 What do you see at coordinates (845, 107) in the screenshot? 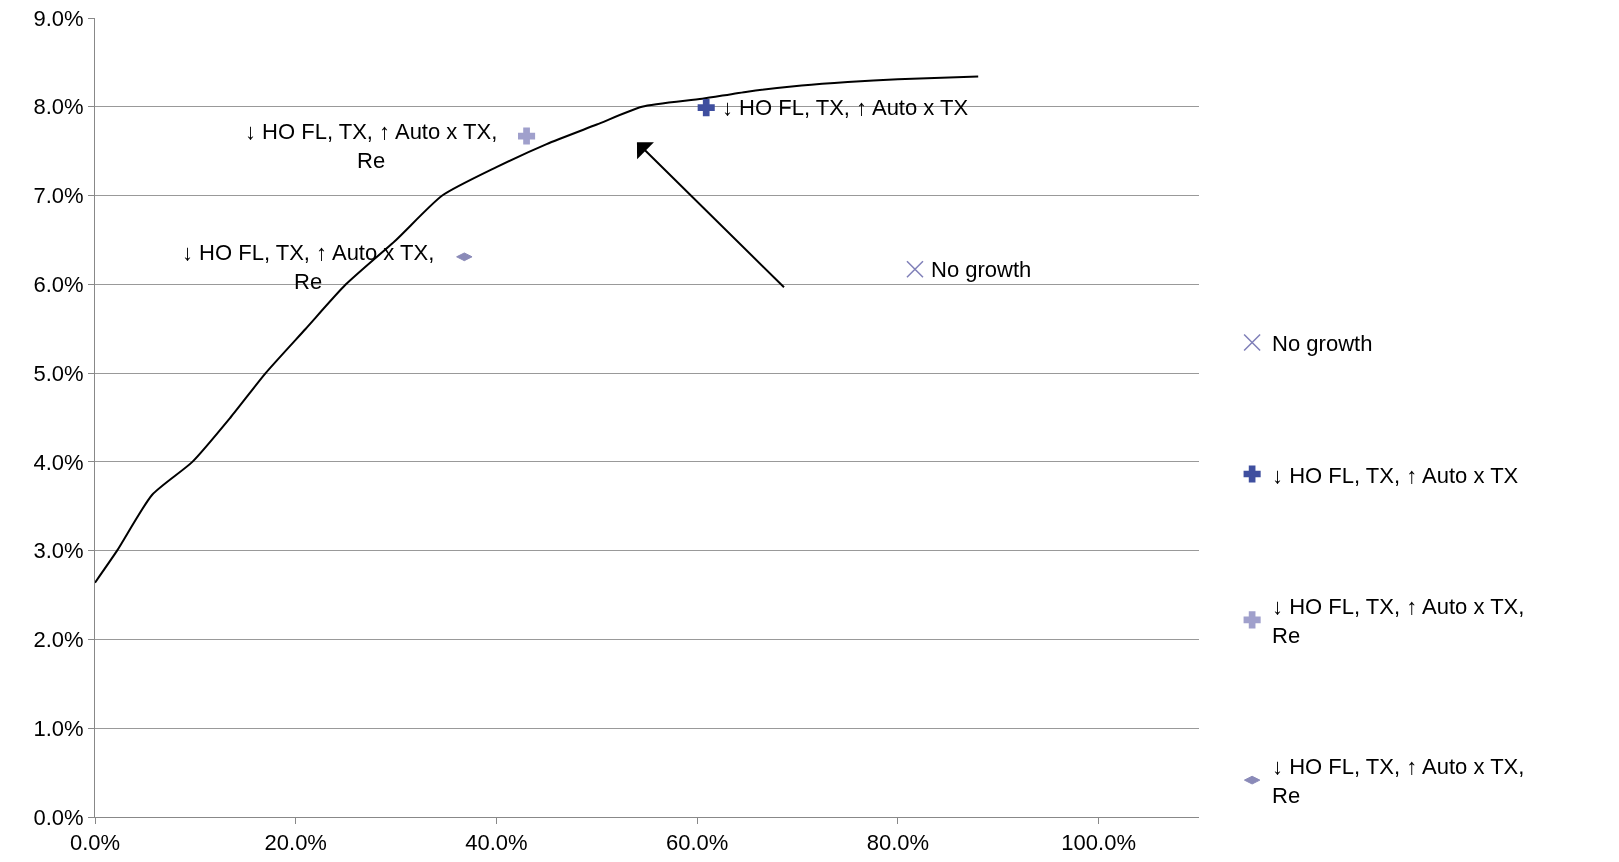
I see `annotation: ↓ HO FL, TX, ↑ Auto x TX` at bounding box center [845, 107].